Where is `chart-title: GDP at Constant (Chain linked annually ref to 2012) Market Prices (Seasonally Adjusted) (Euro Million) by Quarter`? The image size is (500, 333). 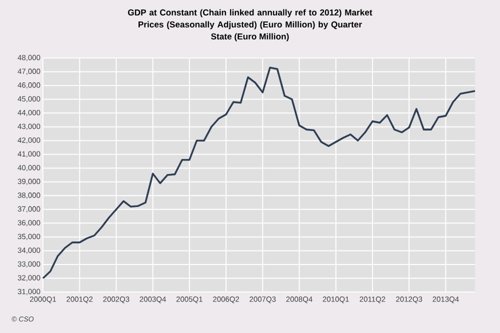
chart-title: GDP at Constant (Chain linked annually ref to 2012) Market Prices (Seasonally Adjusted) (Euro Million) by Quarter is located at coordinates (250, 19).